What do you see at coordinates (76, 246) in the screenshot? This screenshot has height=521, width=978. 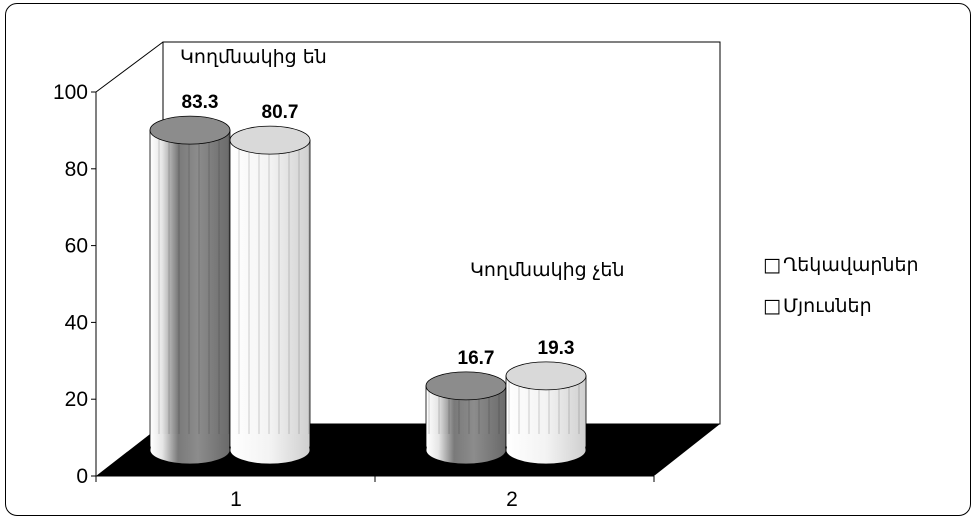 I see `y-tick-label: 60` at bounding box center [76, 246].